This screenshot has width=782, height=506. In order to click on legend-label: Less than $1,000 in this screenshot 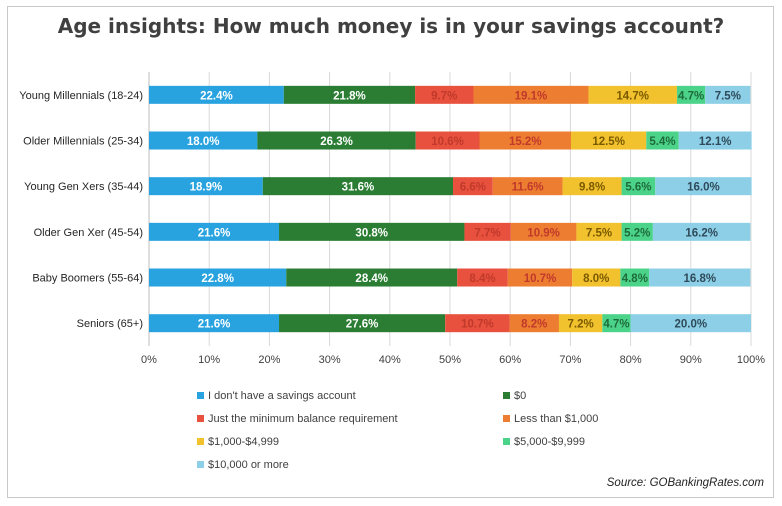, I will do `click(556, 419)`.